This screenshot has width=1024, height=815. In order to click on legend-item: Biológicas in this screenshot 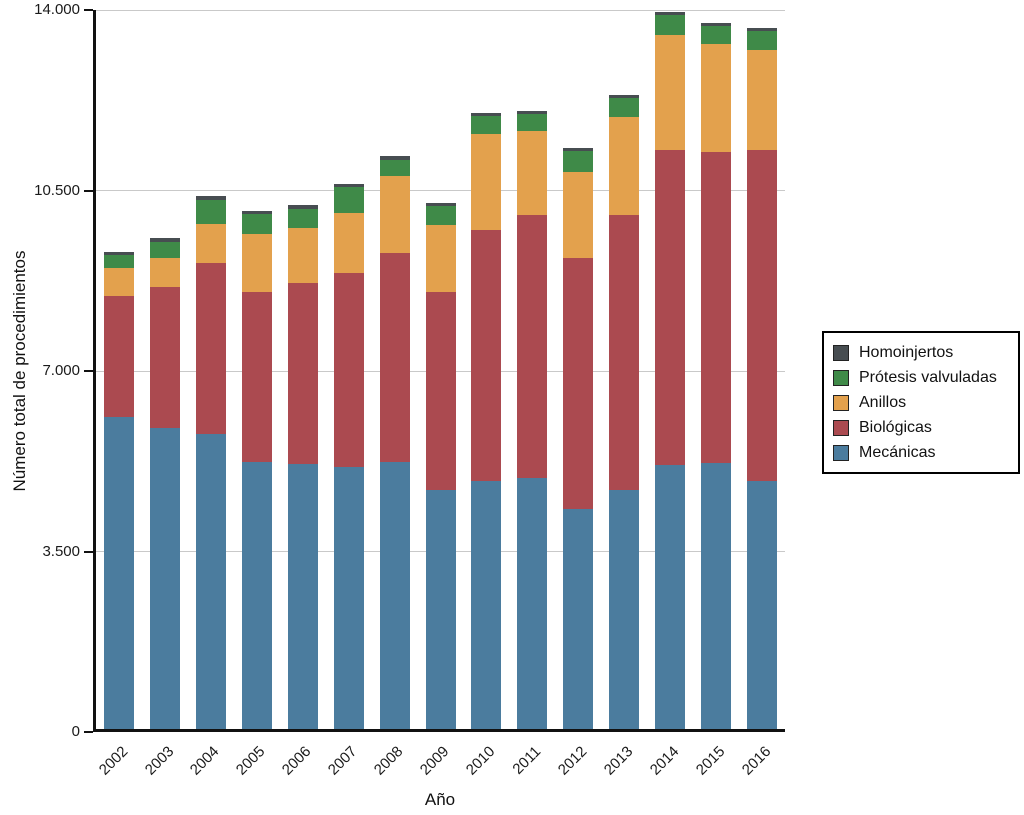, I will do `click(921, 427)`.